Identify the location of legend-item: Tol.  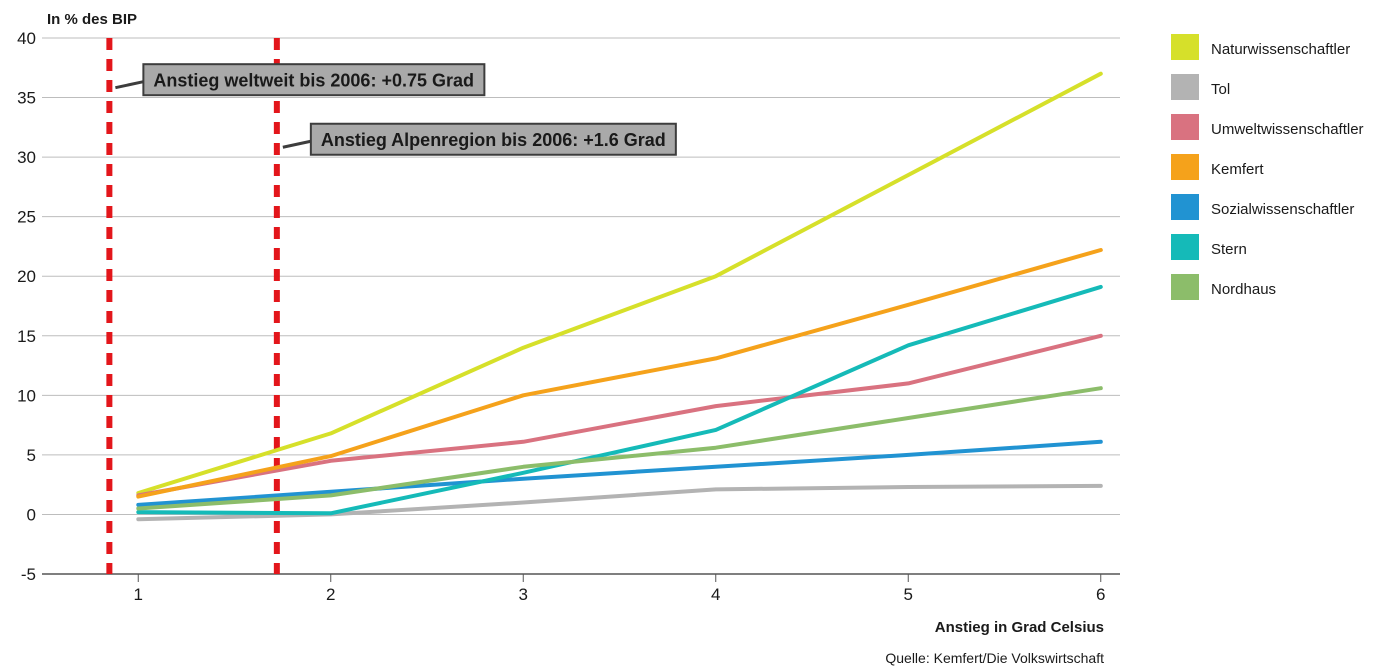
(1200, 87).